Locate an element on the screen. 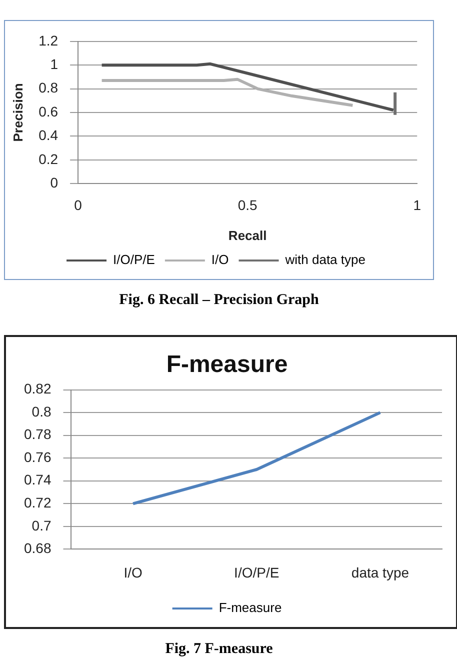  legend-label: with data type is located at coordinates (325, 260).